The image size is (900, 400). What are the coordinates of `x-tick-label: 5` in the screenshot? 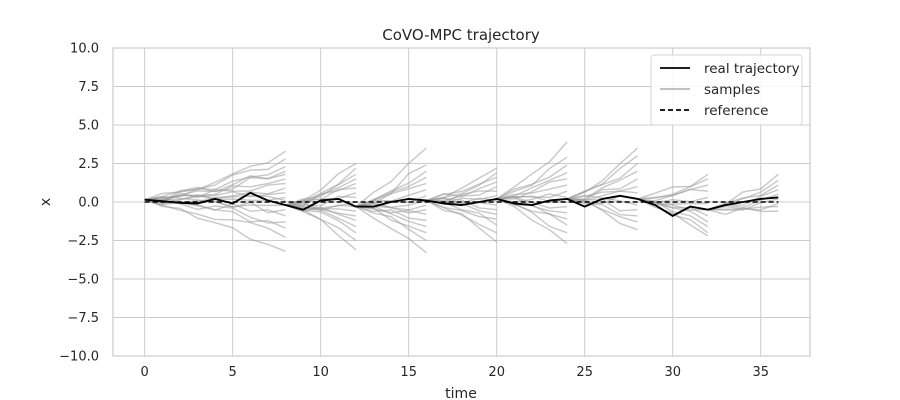 It's located at (233, 372).